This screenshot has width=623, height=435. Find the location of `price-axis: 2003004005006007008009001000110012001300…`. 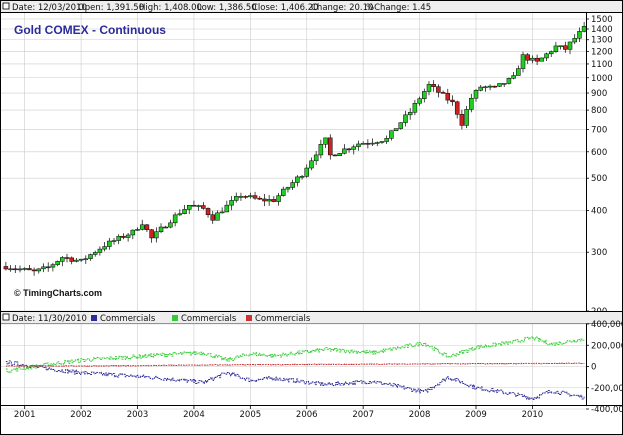

price-axis: 2003004005006007008009001000110012001300… is located at coordinates (599, 166).